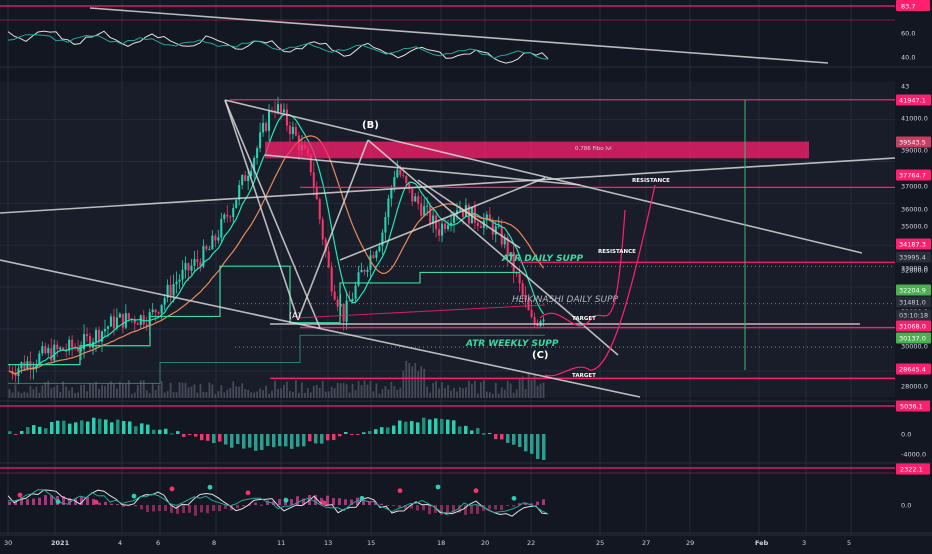 This screenshot has width=932, height=554. Describe the element at coordinates (914, 347) in the screenshot. I see `price-tick-label: 30000.0` at that location.